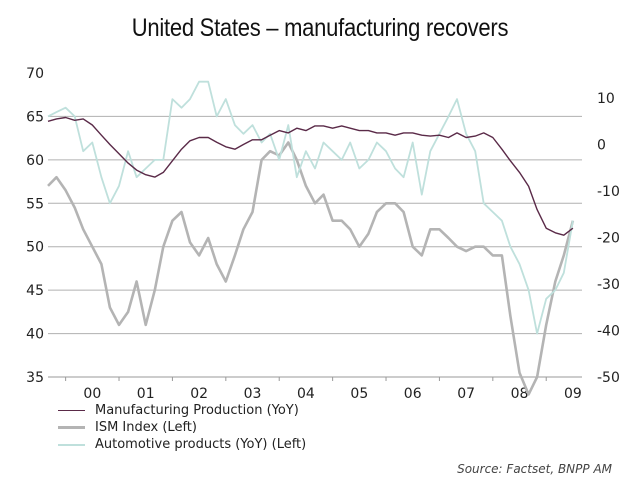 The image size is (640, 498). What do you see at coordinates (601, 146) in the screenshot?
I see `y-right-tick-label: 0` at bounding box center [601, 146].